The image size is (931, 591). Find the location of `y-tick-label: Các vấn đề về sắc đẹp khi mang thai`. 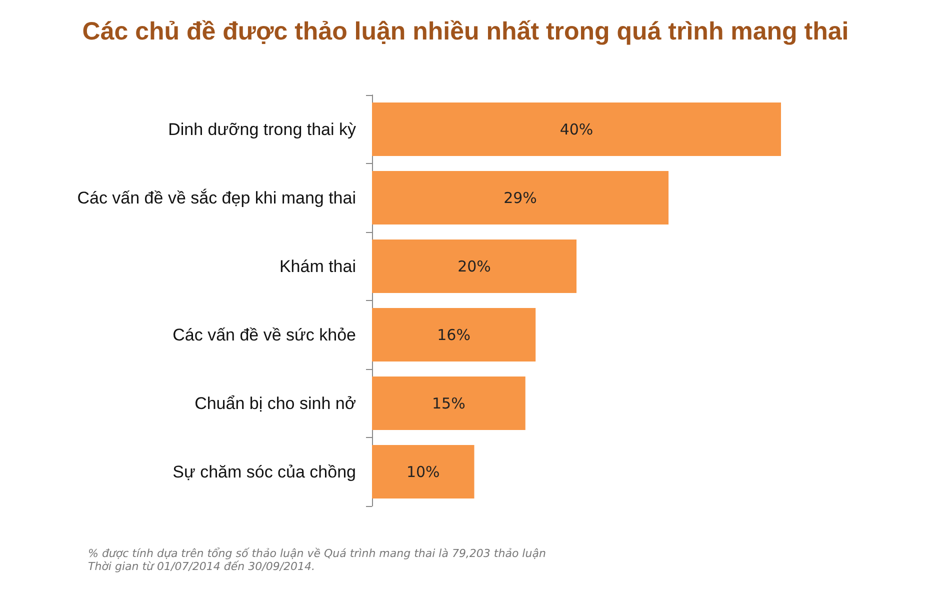

y-tick-label: Các vấn đề về sắc đẹp khi mang thai is located at coordinates (216, 198).